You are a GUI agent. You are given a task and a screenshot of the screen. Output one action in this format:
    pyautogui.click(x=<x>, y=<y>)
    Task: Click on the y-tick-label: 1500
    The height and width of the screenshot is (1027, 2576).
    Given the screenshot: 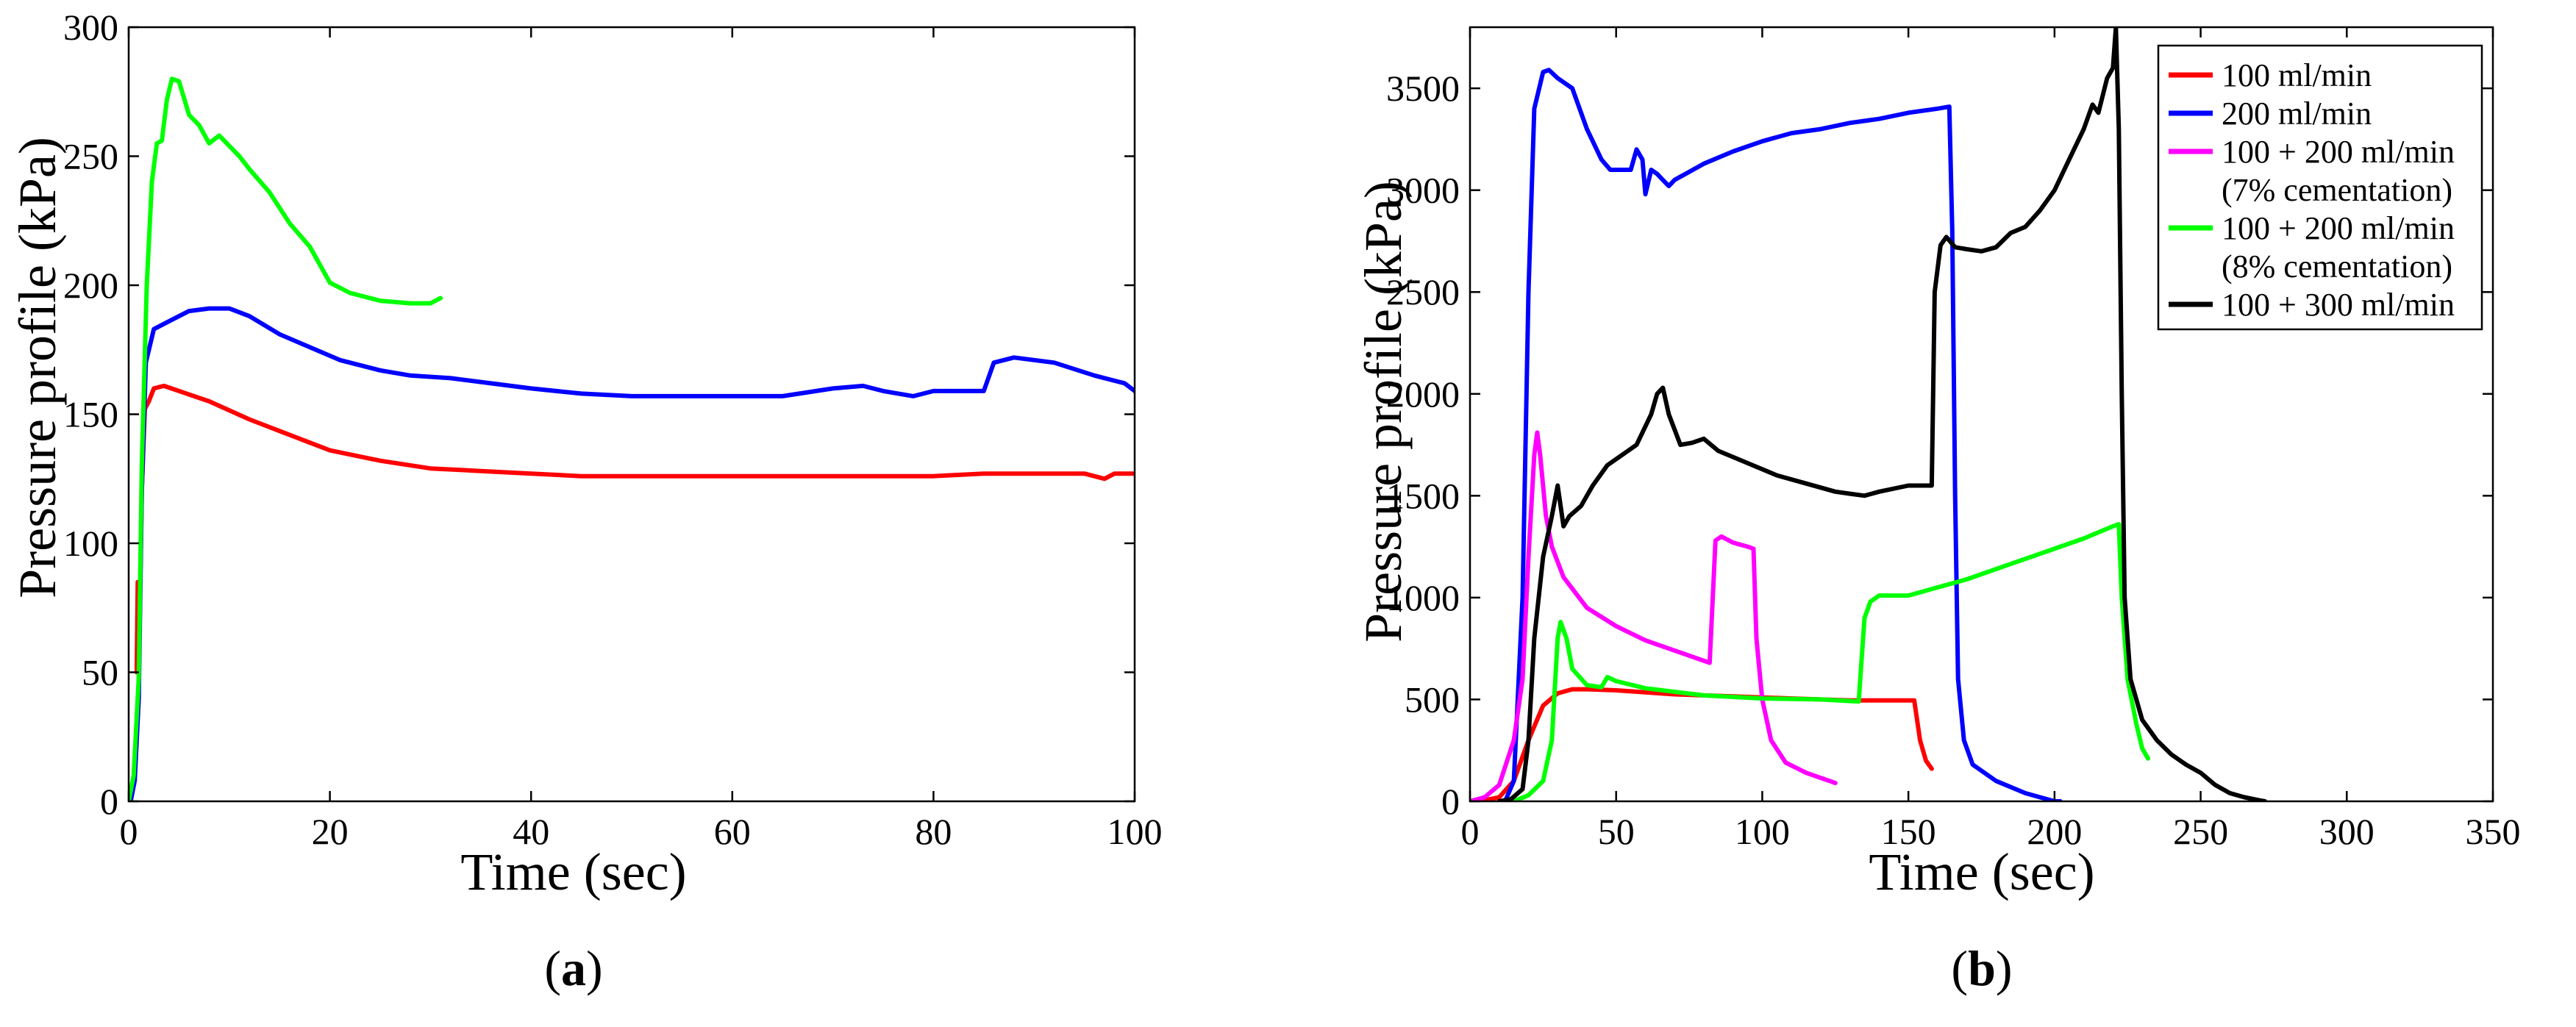 What is the action you would take?
    pyautogui.click(x=1423, y=495)
    